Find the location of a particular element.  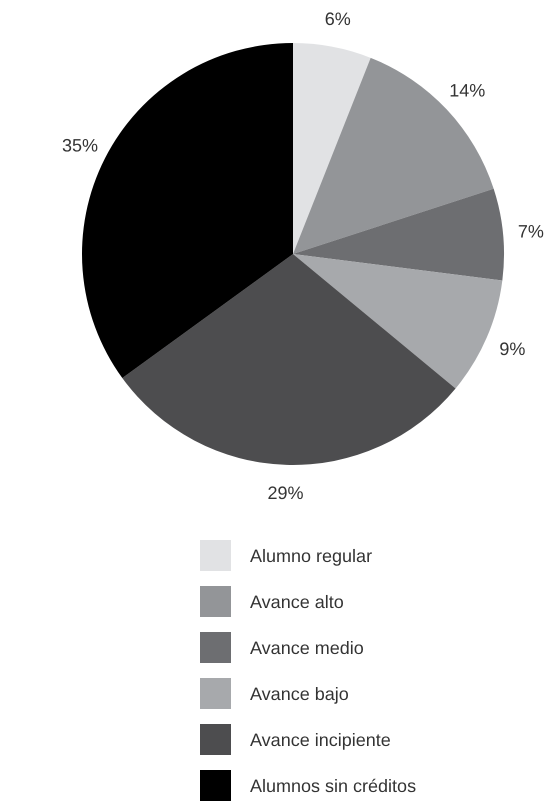

legend-label: Avance alto is located at coordinates (297, 602).